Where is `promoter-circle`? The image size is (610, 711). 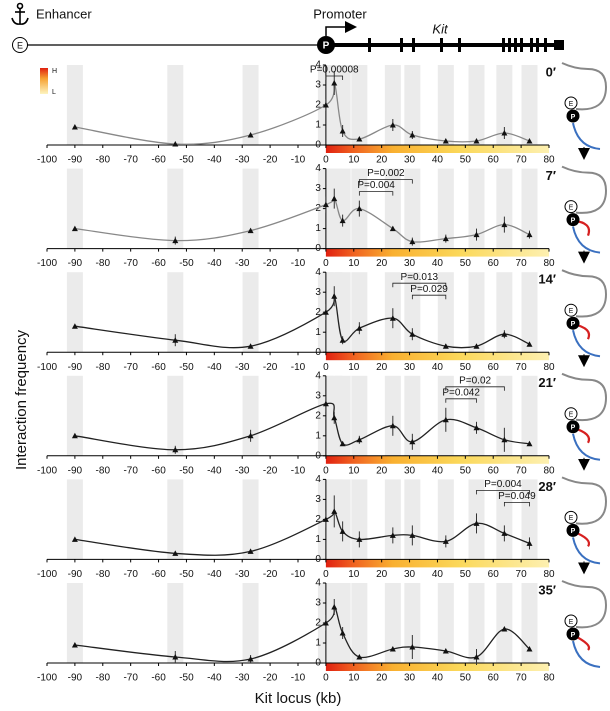 promoter-circle is located at coordinates (573, 220).